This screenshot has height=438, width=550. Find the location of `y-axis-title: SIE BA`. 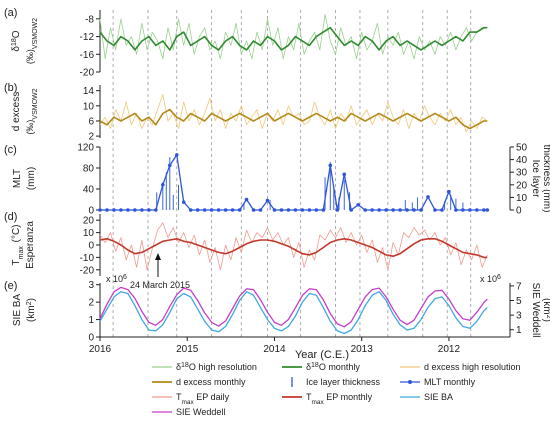

y-axis-title: SIE BA is located at coordinates (17, 310).